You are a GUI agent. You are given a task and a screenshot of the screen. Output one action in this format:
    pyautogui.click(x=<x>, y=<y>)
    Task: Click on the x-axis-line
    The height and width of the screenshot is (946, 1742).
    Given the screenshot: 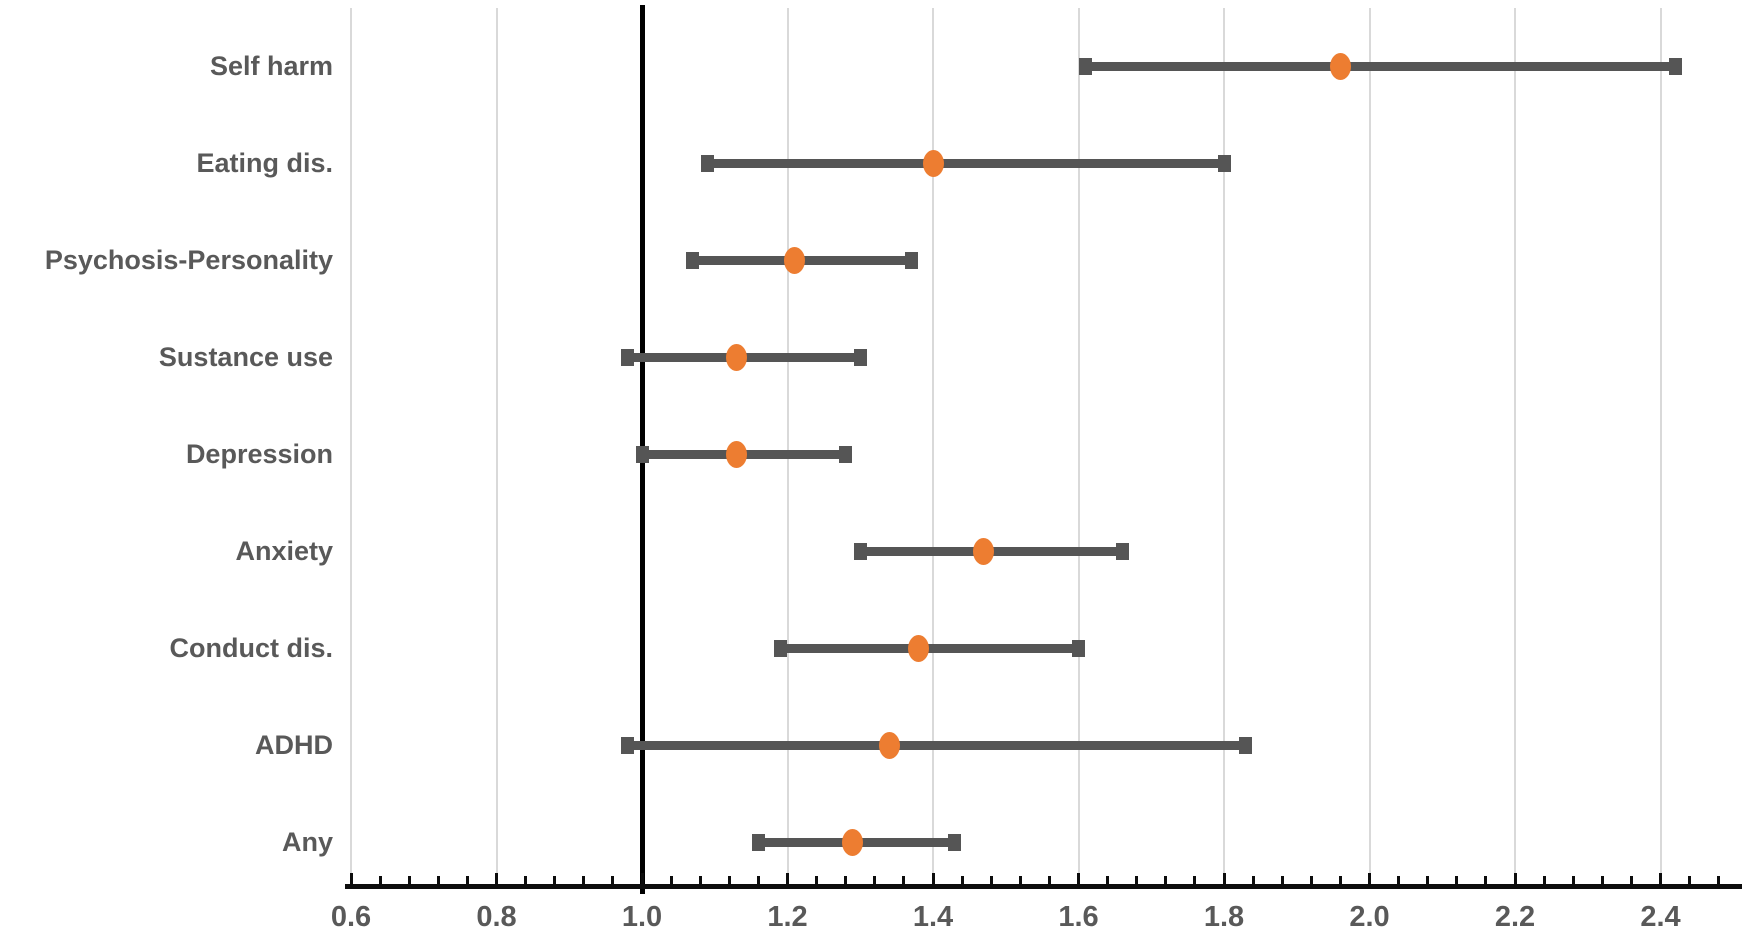 What is the action you would take?
    pyautogui.click(x=1043, y=886)
    